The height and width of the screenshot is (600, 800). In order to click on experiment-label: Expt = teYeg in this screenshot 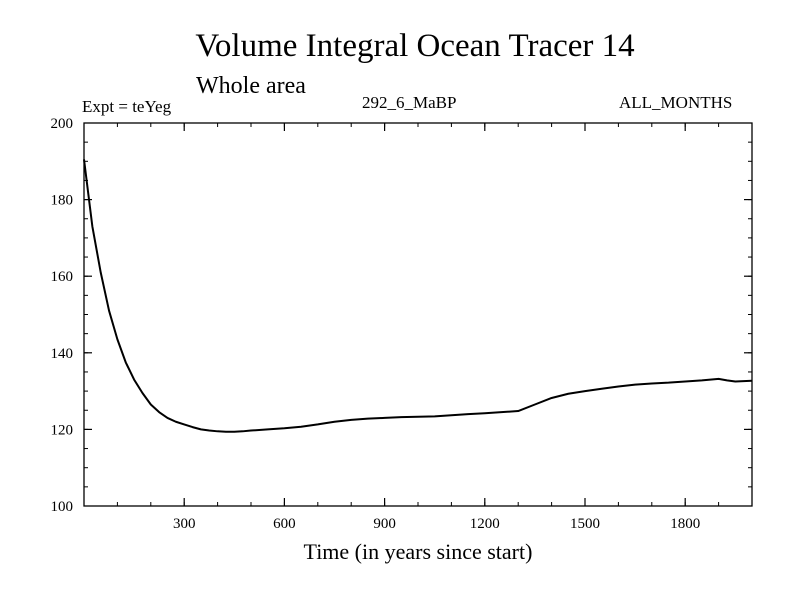, I will do `click(127, 106)`.